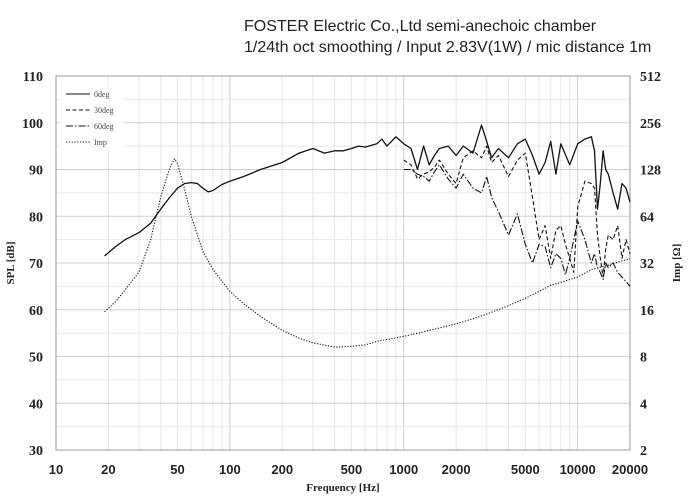  I want to click on y-tick-label: 110, so click(33, 77).